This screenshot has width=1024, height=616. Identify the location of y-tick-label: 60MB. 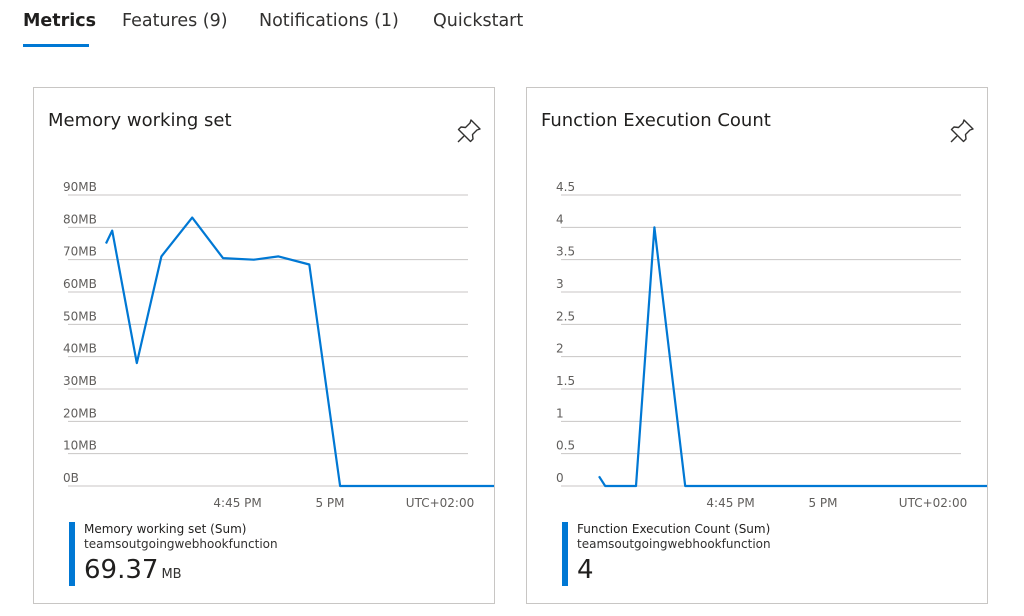
(80, 284).